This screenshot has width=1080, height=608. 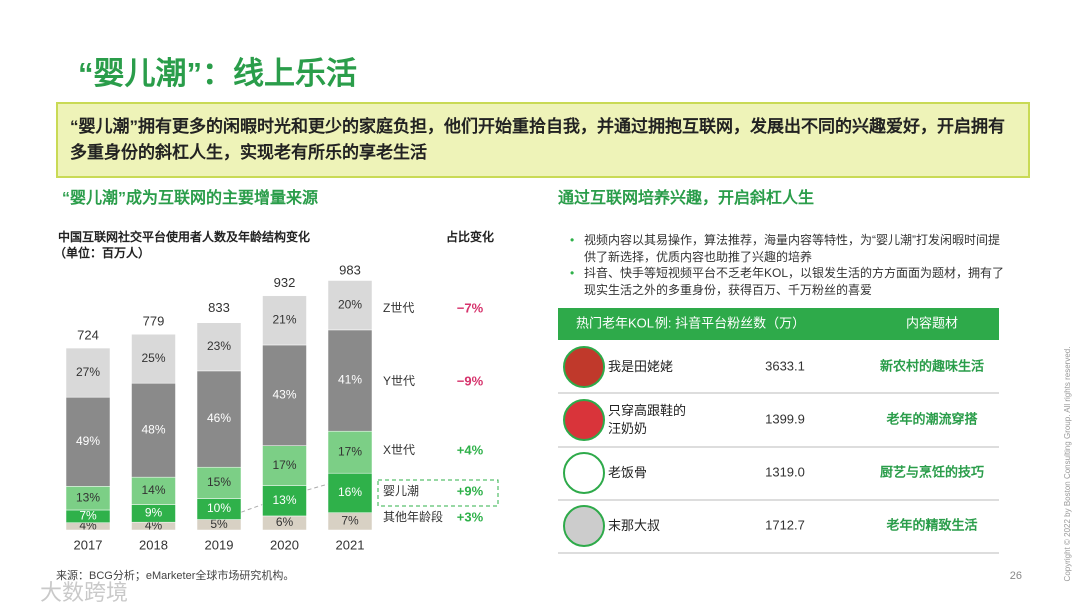 I want to click on share-change: −7%, so click(x=470, y=307).